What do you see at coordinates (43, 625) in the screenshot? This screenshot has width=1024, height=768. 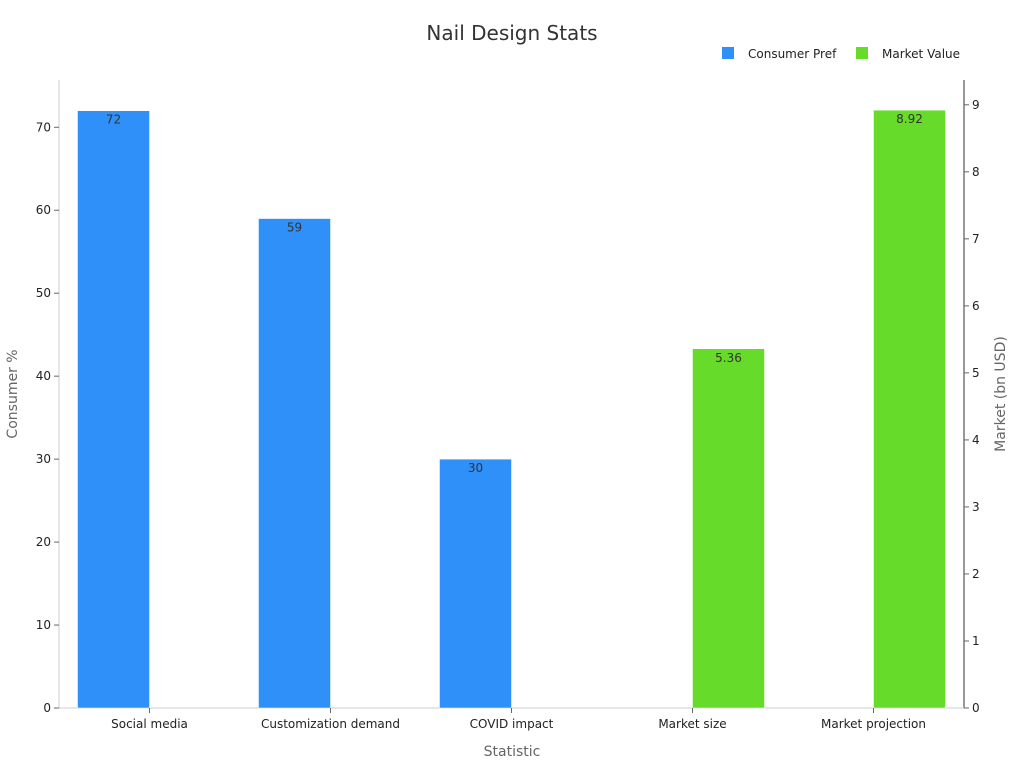 I see `left-y-tick-label: 10` at bounding box center [43, 625].